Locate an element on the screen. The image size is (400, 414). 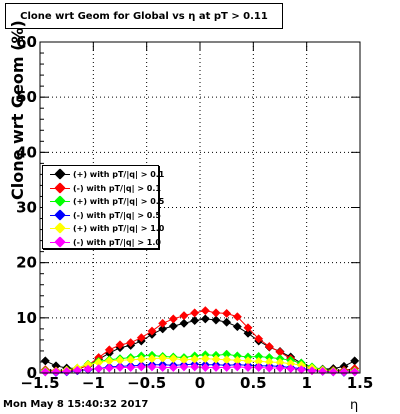
legend-label: (-) with pT/|q| > 1.0 is located at coordinates (117, 242).